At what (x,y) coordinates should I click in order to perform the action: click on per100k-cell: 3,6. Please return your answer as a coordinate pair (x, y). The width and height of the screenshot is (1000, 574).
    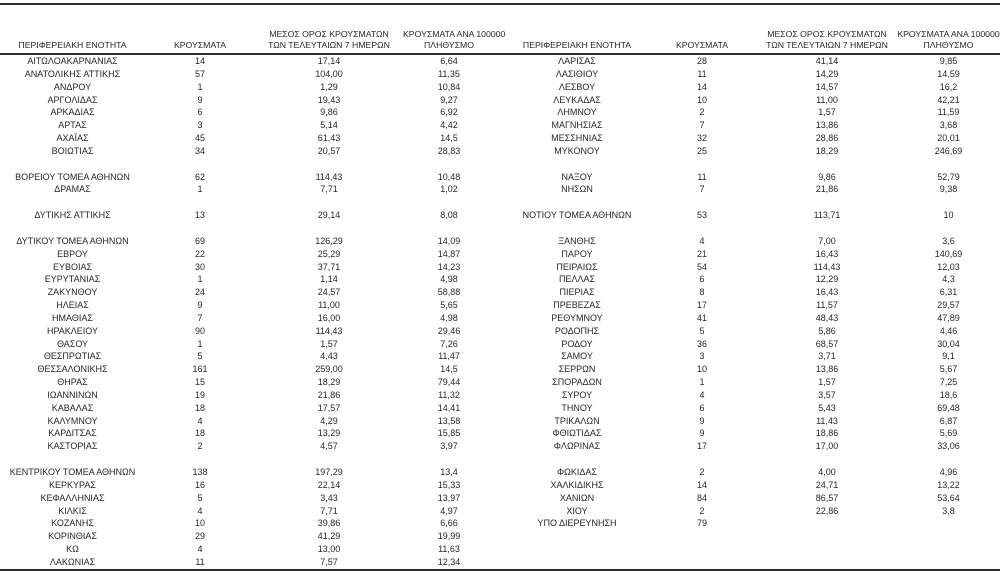
    Looking at the image, I should click on (948, 240).